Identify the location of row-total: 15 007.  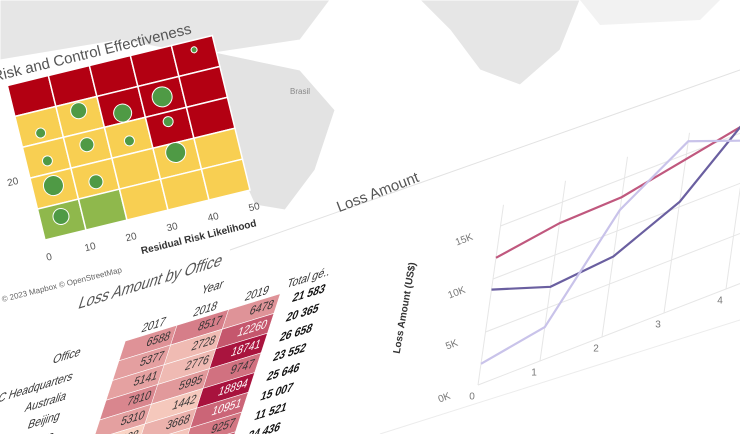
(277, 391).